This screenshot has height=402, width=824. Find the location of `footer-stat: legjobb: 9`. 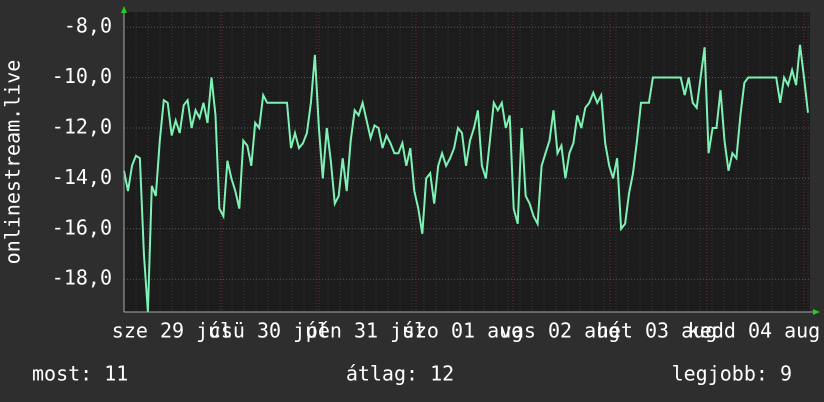

footer-stat: legjobb: 9 is located at coordinates (732, 374).